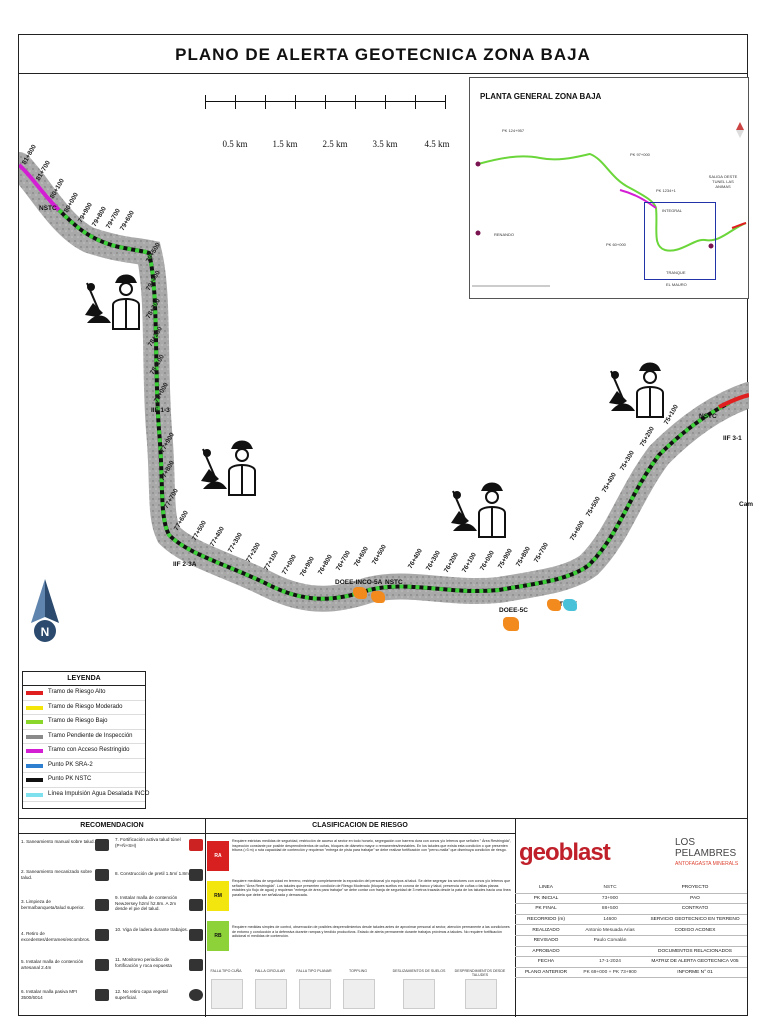 The width and height of the screenshot is (768, 1024). What do you see at coordinates (616, 244) in the screenshot?
I see `inset-label: PK 60+000` at bounding box center [616, 244].